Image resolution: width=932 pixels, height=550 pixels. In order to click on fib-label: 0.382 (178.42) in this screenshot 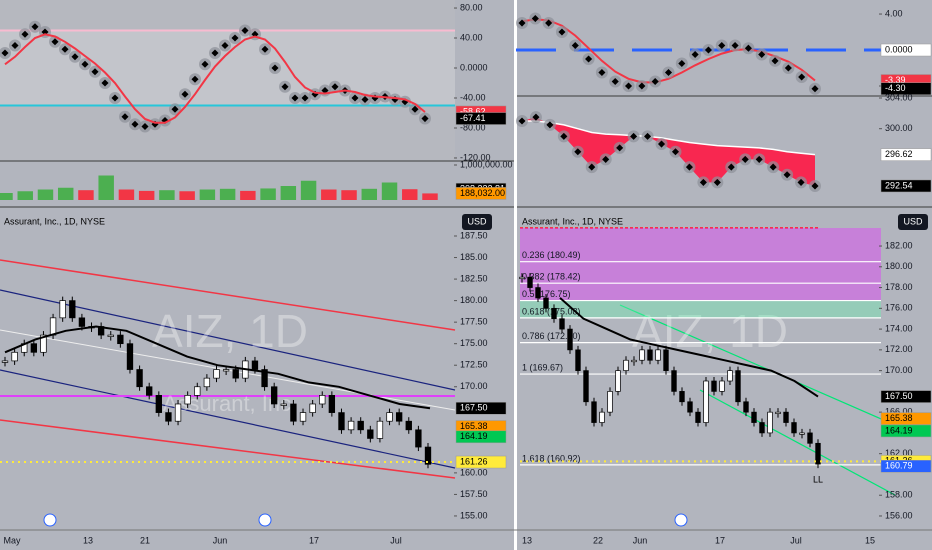, I will do `click(551, 277)`.